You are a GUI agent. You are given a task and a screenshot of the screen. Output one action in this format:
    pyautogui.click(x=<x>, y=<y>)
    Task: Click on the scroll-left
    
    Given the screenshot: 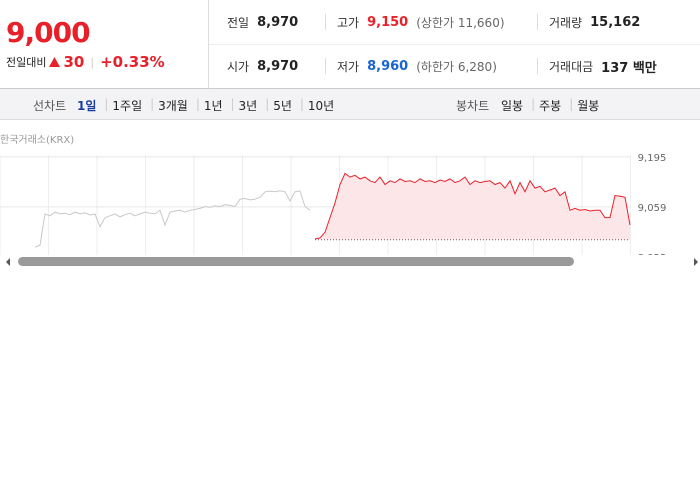 What is the action you would take?
    pyautogui.click(x=8, y=262)
    